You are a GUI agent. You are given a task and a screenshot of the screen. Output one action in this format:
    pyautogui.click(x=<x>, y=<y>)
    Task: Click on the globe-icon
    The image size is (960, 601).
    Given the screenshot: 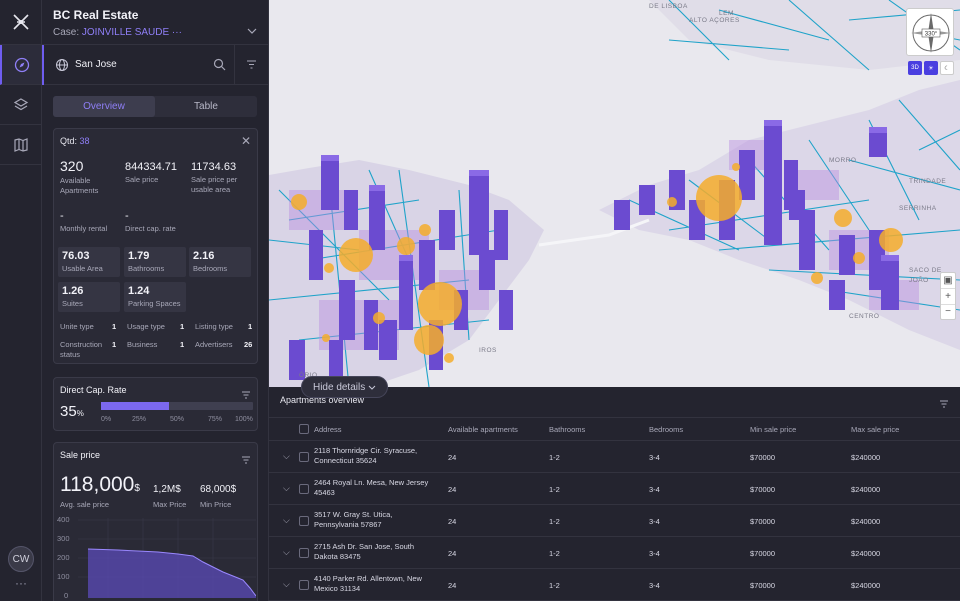 What is the action you would take?
    pyautogui.click(x=62, y=64)
    